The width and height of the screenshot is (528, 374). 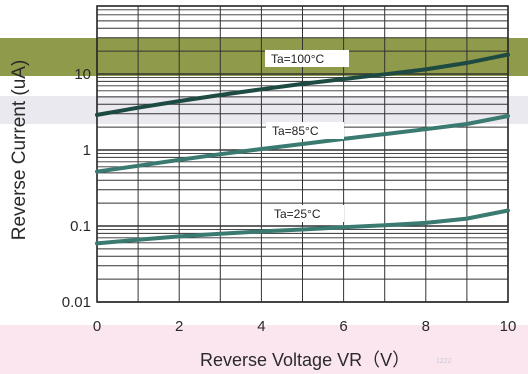 What do you see at coordinates (264, 57) in the screenshot?
I see `olive-band` at bounding box center [264, 57].